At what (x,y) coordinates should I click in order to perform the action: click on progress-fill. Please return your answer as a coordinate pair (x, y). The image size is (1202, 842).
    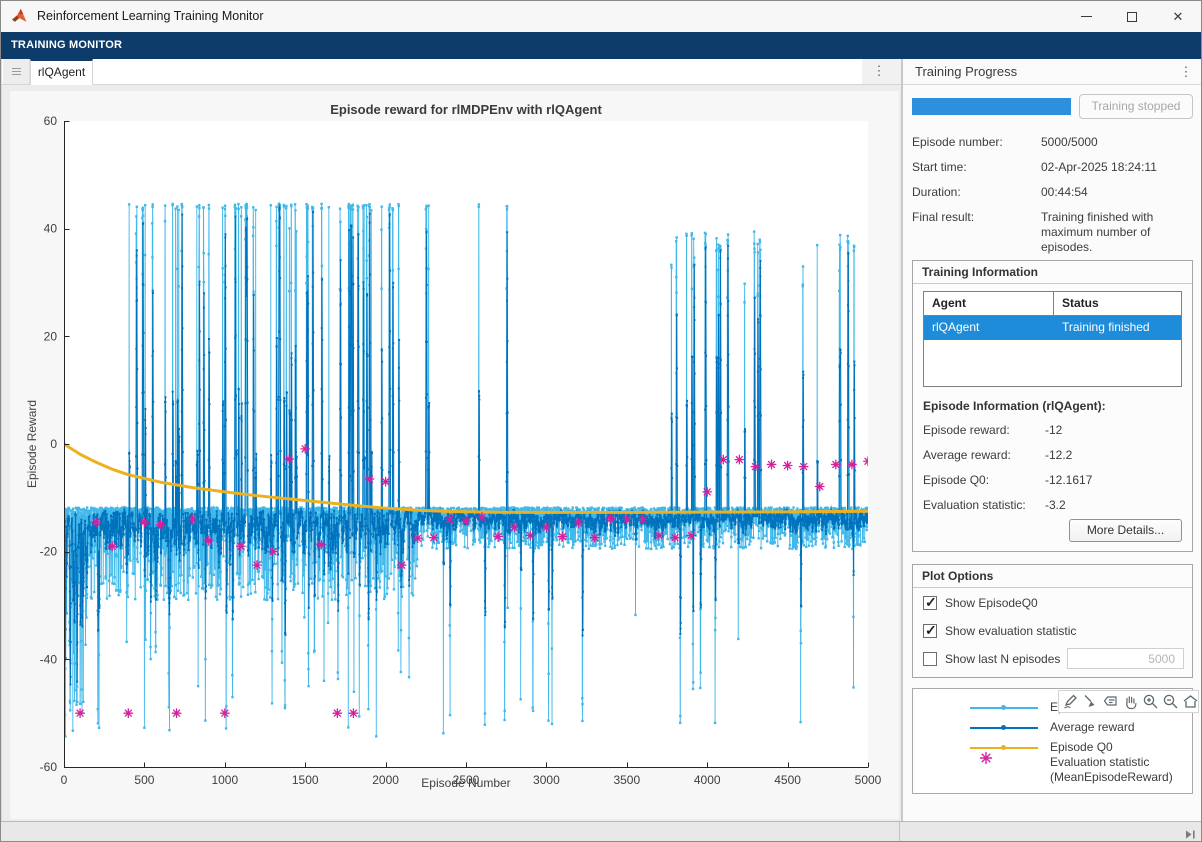
    Looking at the image, I should click on (991, 106).